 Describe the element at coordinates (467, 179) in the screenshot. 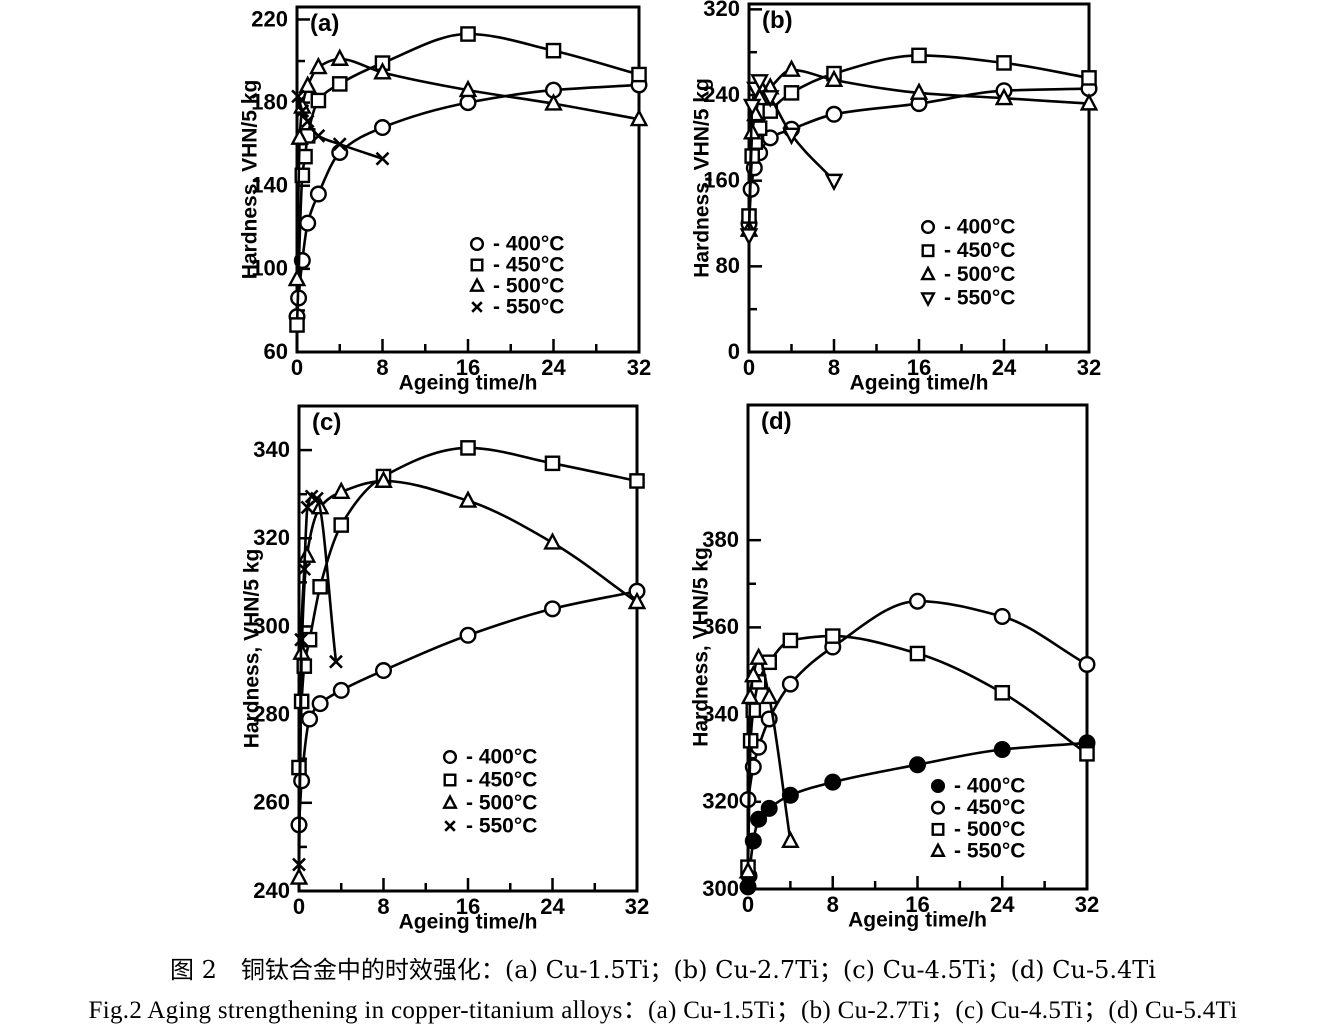

I see `series-curve-a-450C` at that location.